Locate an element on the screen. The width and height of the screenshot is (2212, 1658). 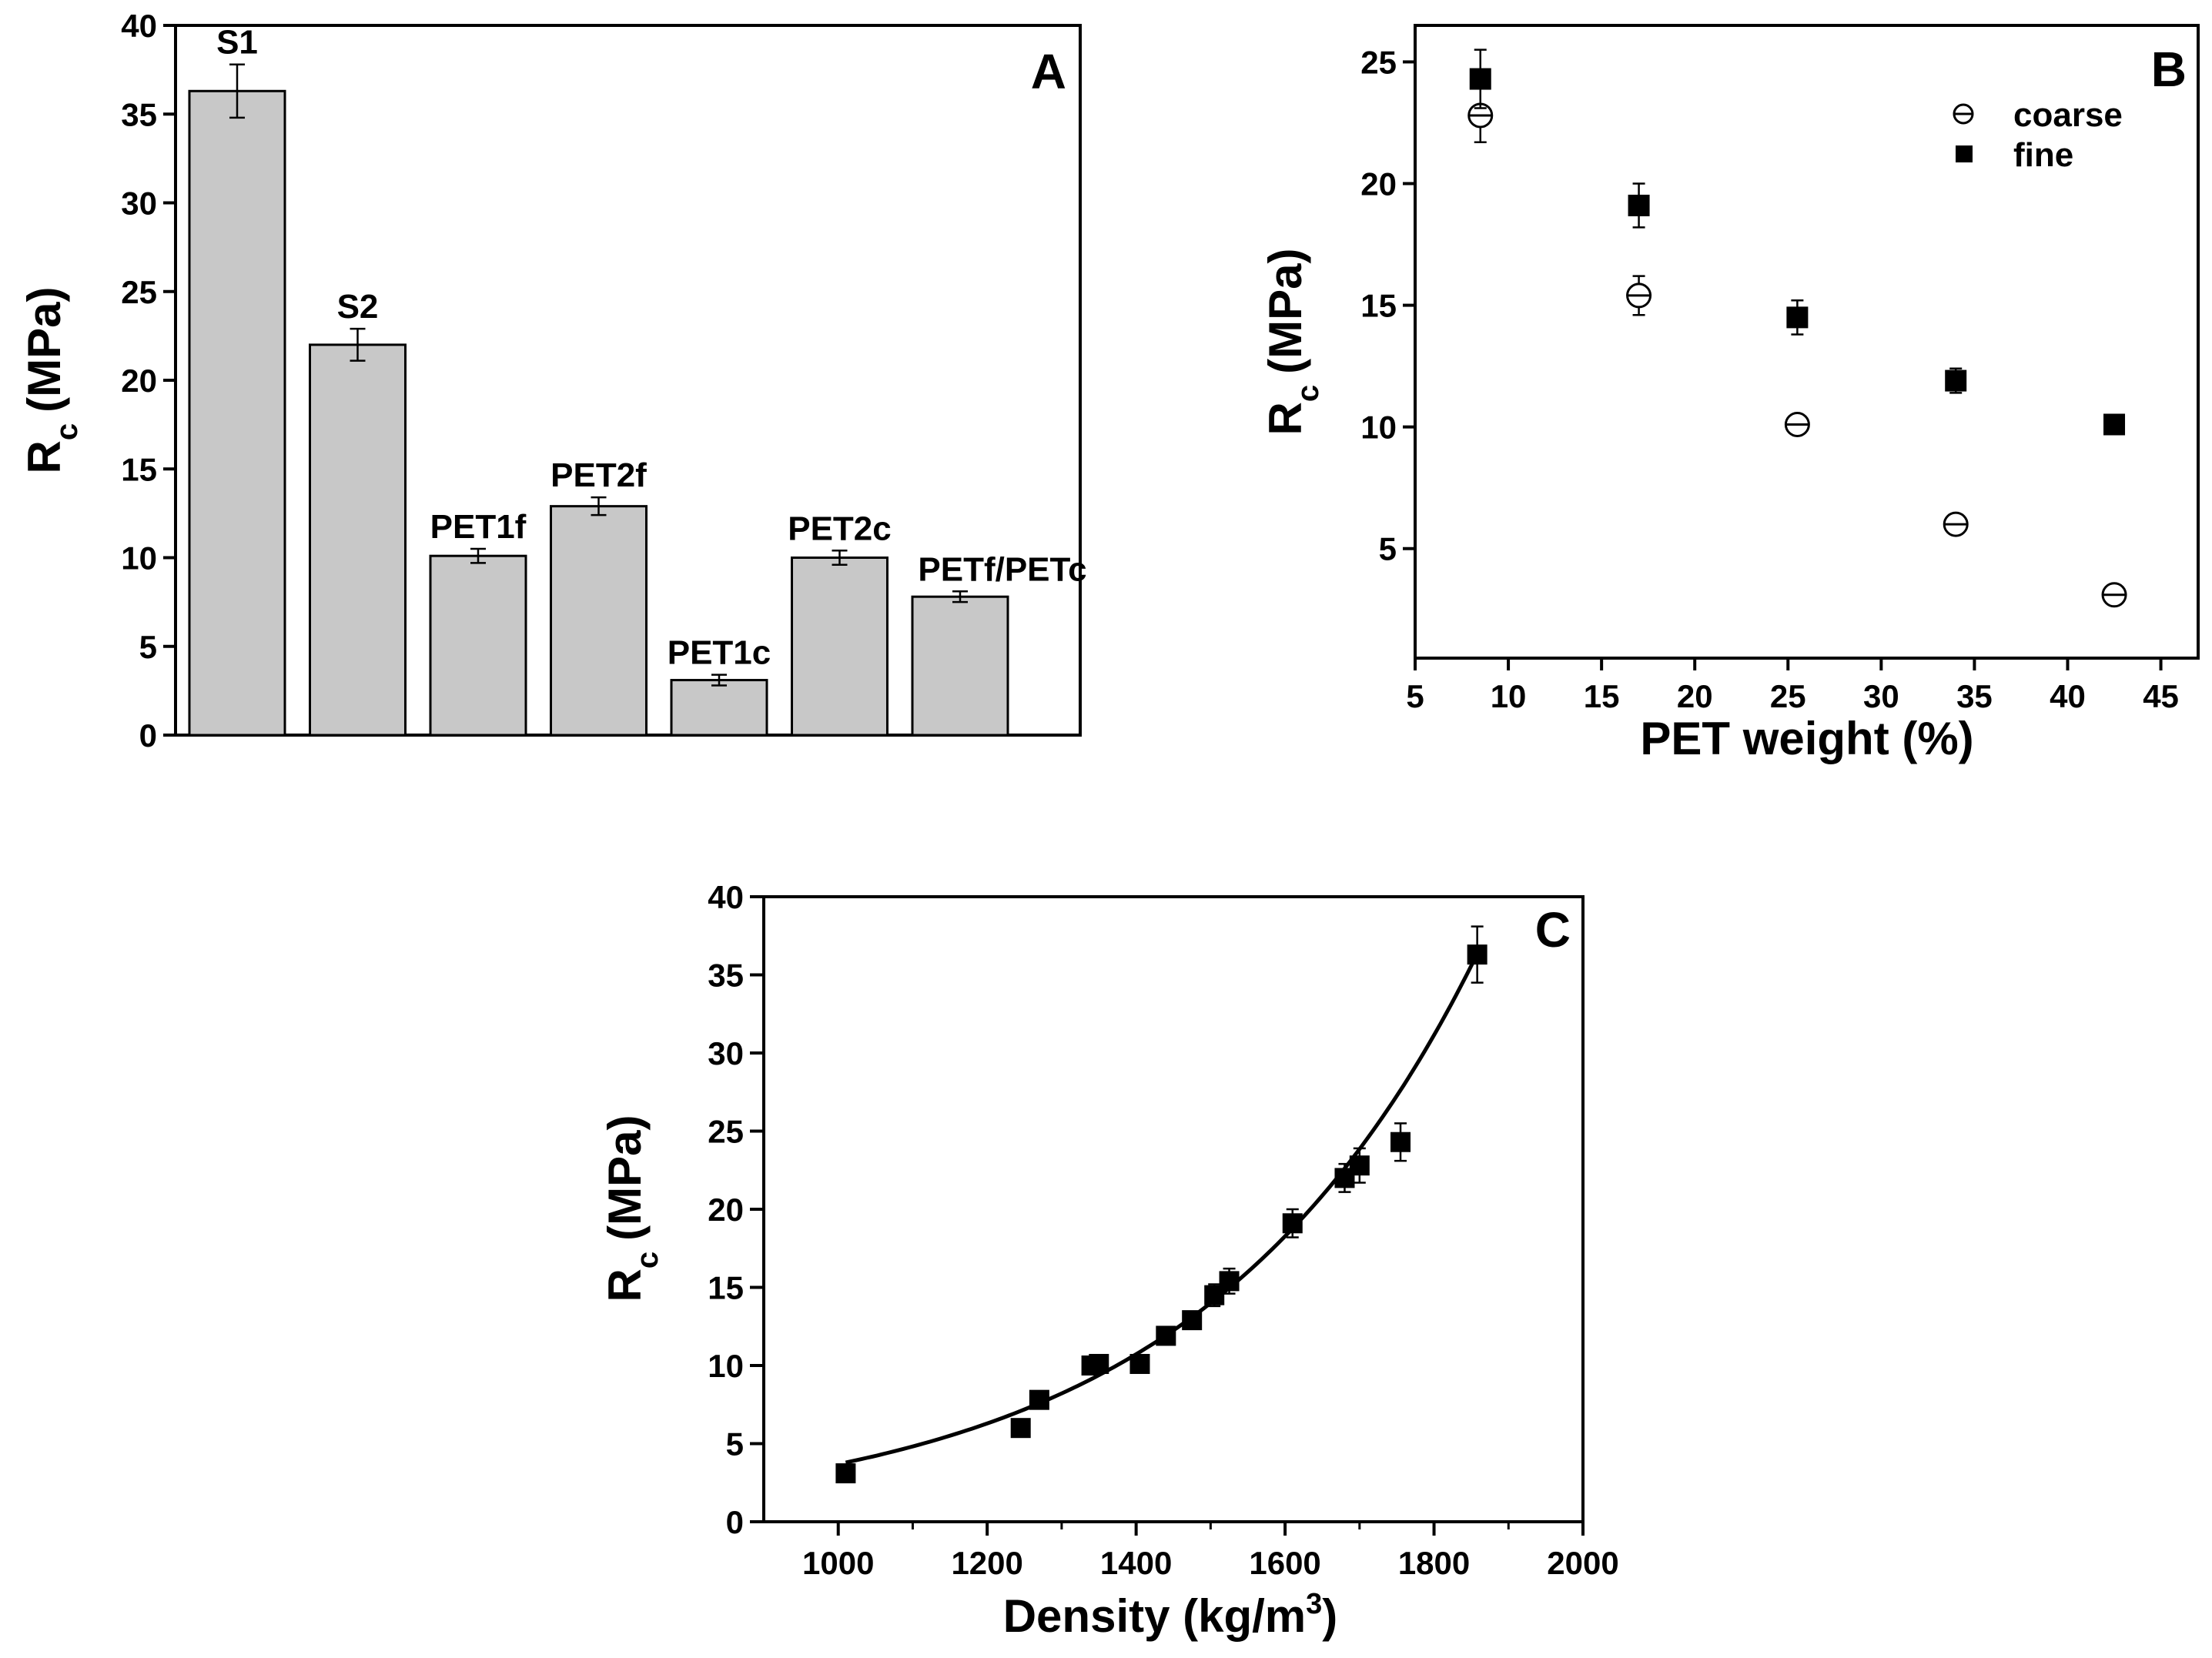
panel-b-frame is located at coordinates (1807, 342).